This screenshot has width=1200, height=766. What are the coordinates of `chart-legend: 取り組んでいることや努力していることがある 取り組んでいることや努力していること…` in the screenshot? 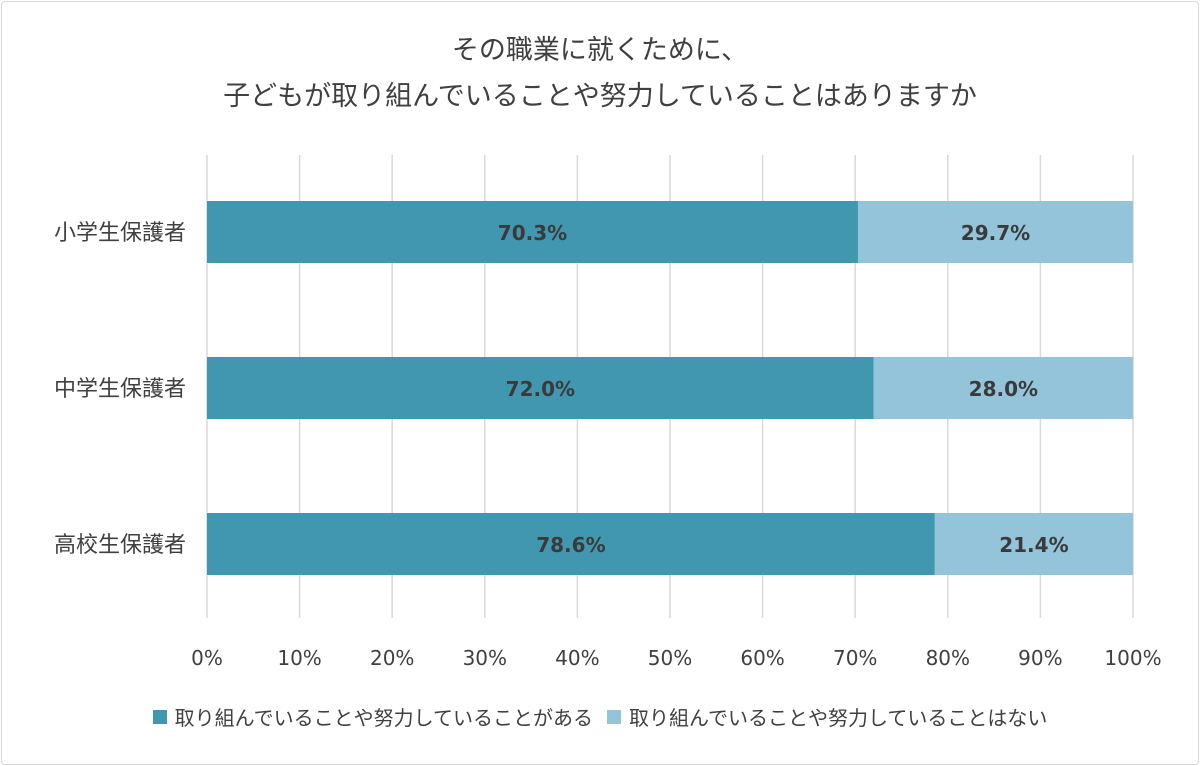 It's located at (600, 716).